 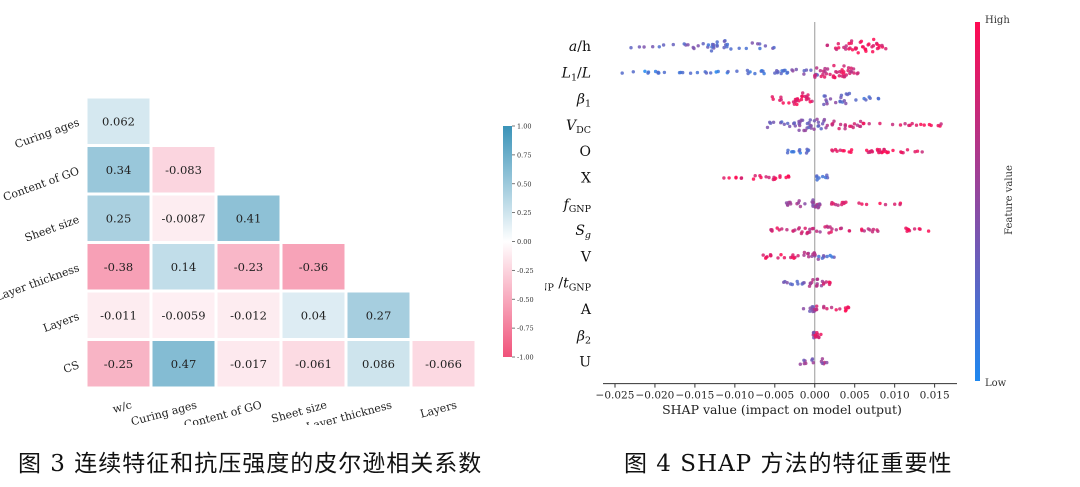 I want to click on heatmap-colorbar-ticks: 1.00 0.75 0.50 0.25 0.00 -0.25 -0.50 -0.75 -1.00, so click(x=523, y=242).